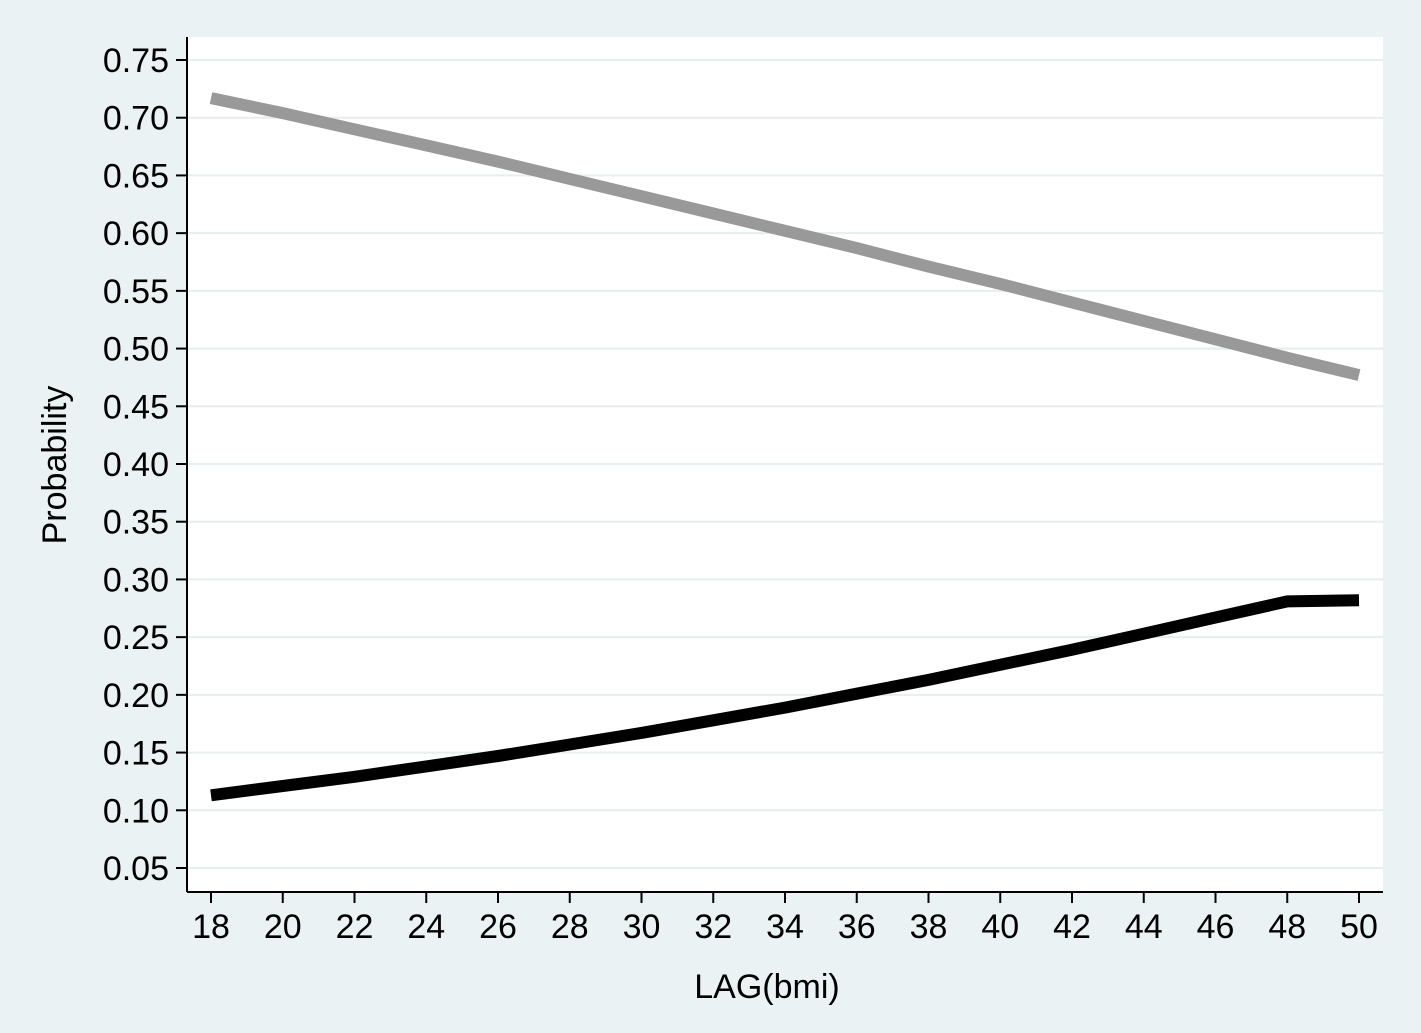 The height and width of the screenshot is (1033, 1421). Describe the element at coordinates (136, 119) in the screenshot. I see `y-tick-label-13: 0.70` at that location.